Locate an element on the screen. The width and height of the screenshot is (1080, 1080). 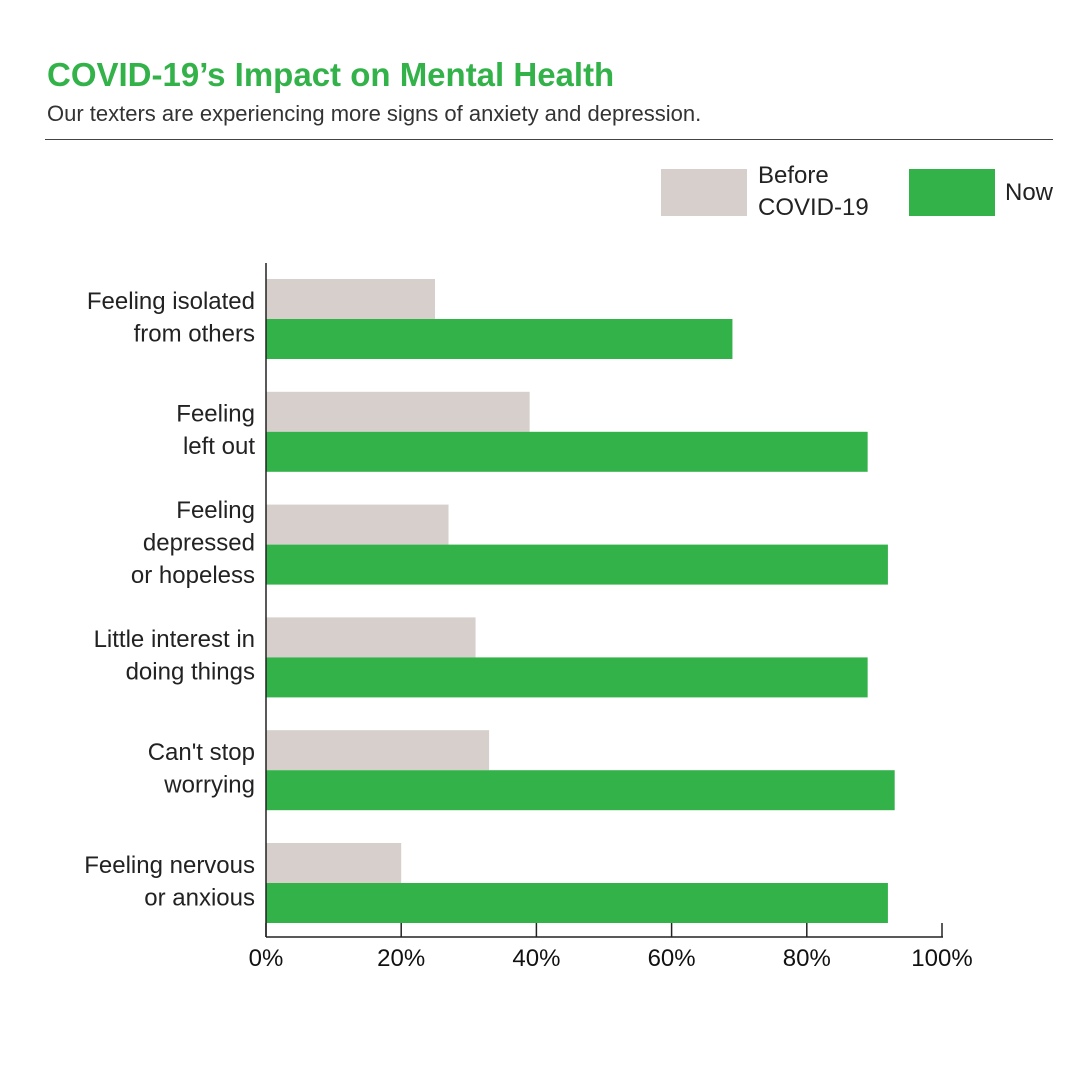
legend-item-now: Now is located at coordinates (981, 192).